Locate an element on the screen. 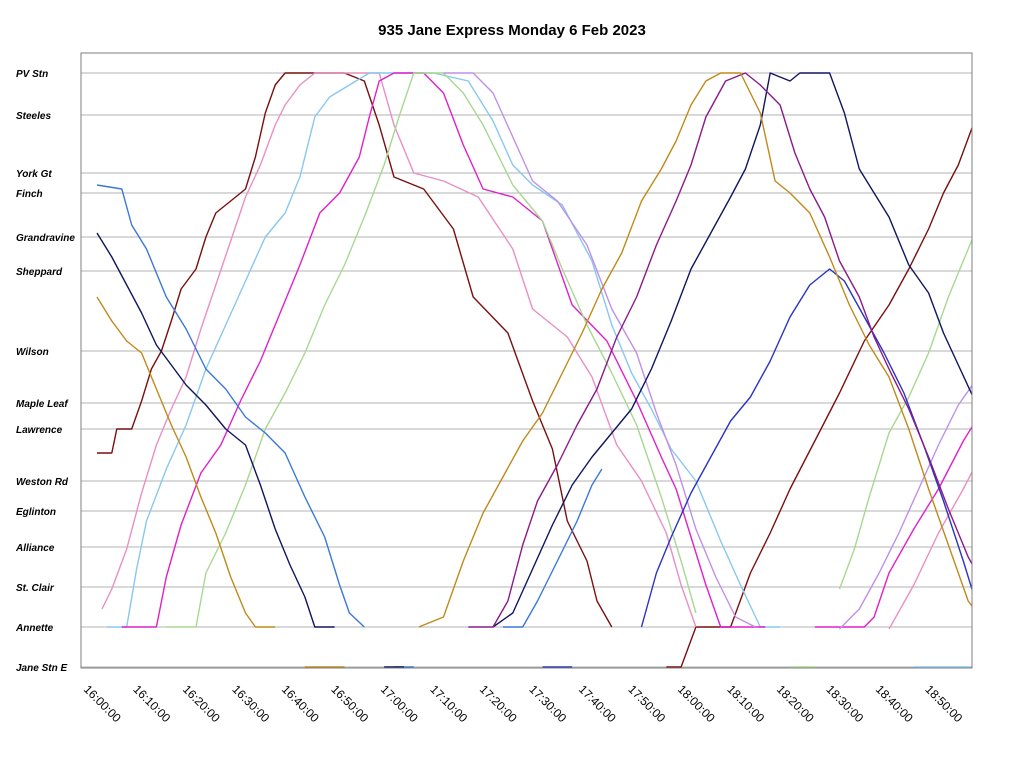 The width and height of the screenshot is (1024, 766). time-tick-label: 18:10:00 is located at coordinates (745, 703).